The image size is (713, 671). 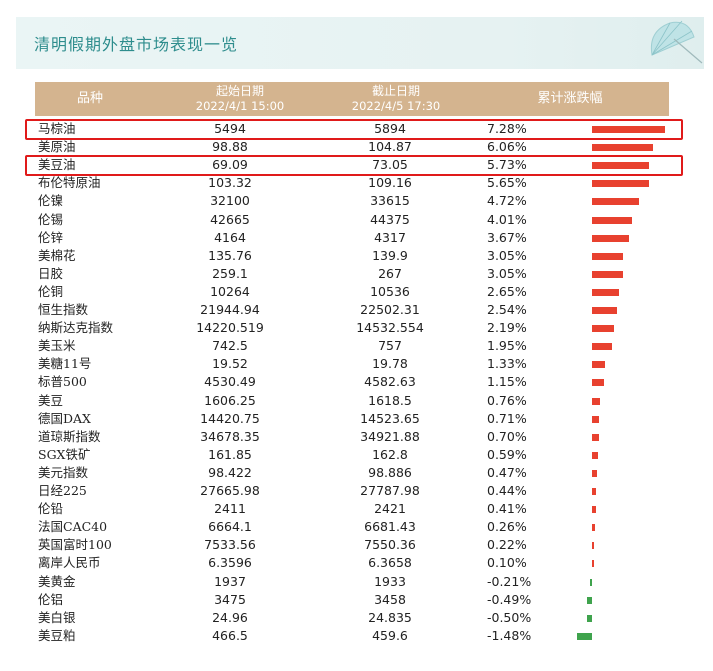 I want to click on row-name: 法国CAC40, so click(x=73, y=527).